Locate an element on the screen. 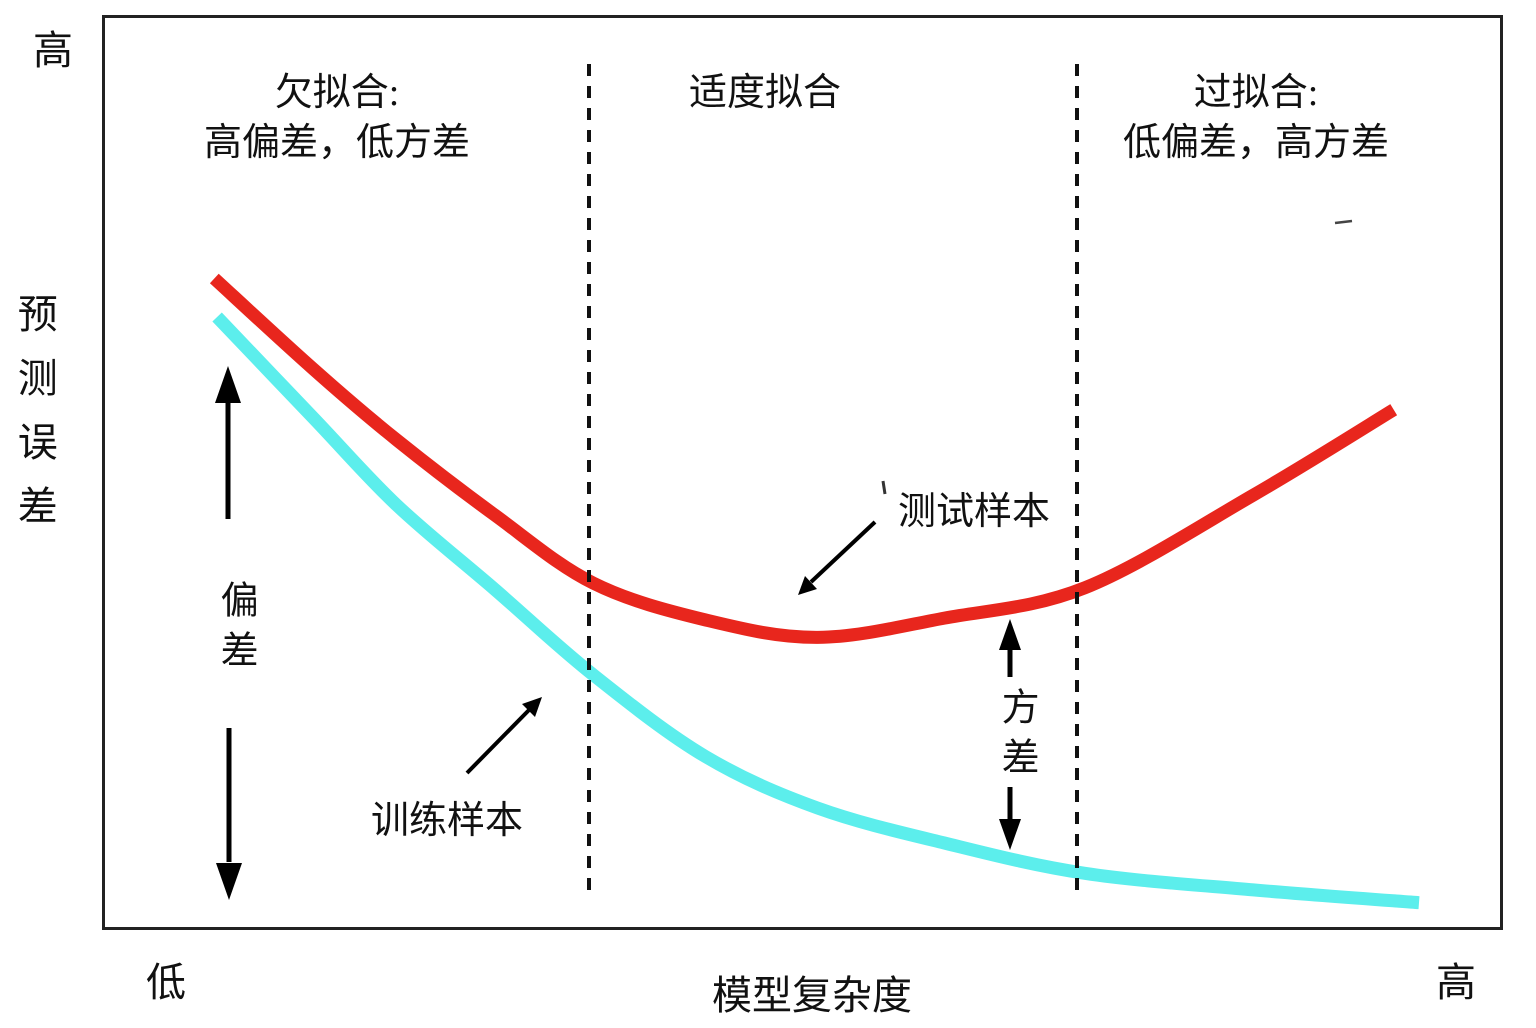  bias-label: 偏差 is located at coordinates (235, 630).